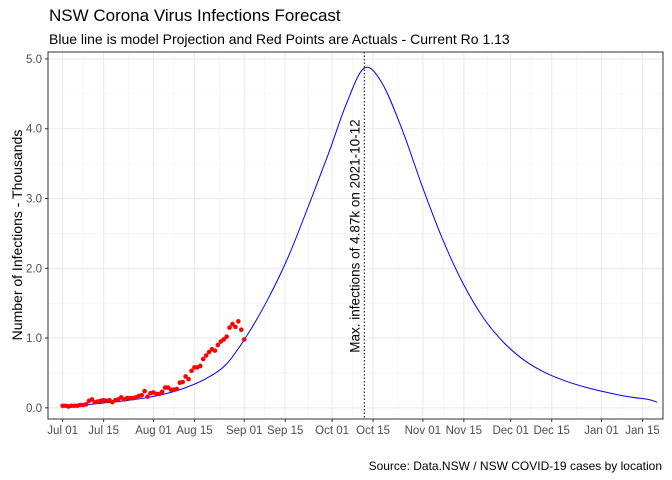 The image size is (672, 480). What do you see at coordinates (373, 431) in the screenshot?
I see `x-tick-label: Oct 15` at bounding box center [373, 431].